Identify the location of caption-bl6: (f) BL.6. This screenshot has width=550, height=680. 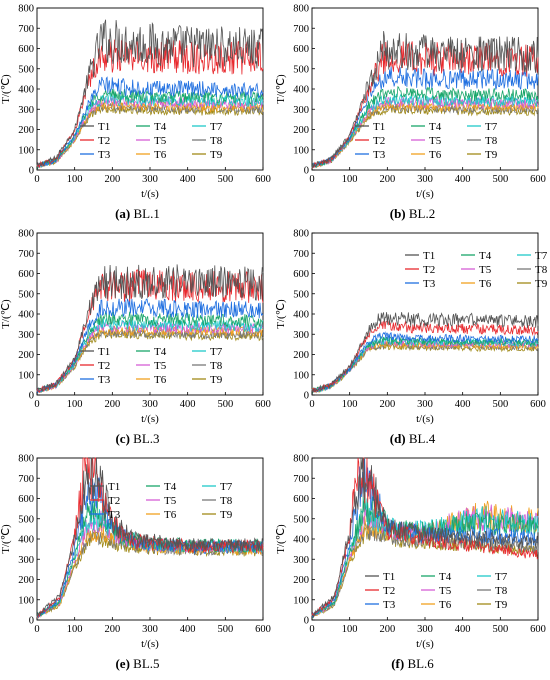
(412, 664).